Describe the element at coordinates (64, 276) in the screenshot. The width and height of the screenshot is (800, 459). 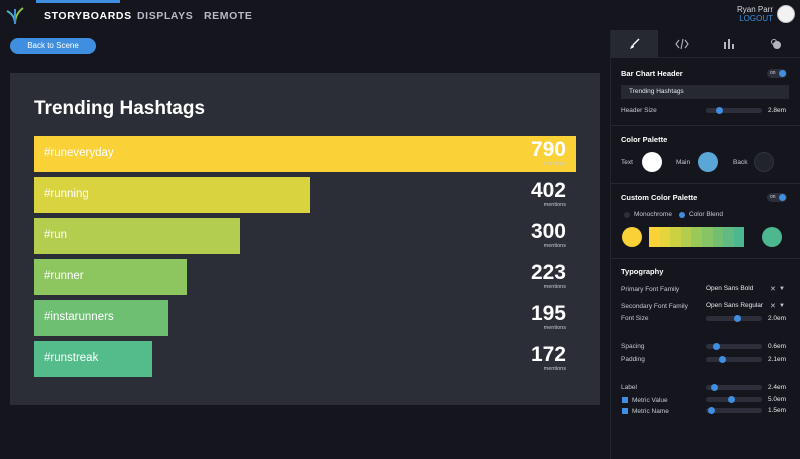
I see `bar-label: #runner` at that location.